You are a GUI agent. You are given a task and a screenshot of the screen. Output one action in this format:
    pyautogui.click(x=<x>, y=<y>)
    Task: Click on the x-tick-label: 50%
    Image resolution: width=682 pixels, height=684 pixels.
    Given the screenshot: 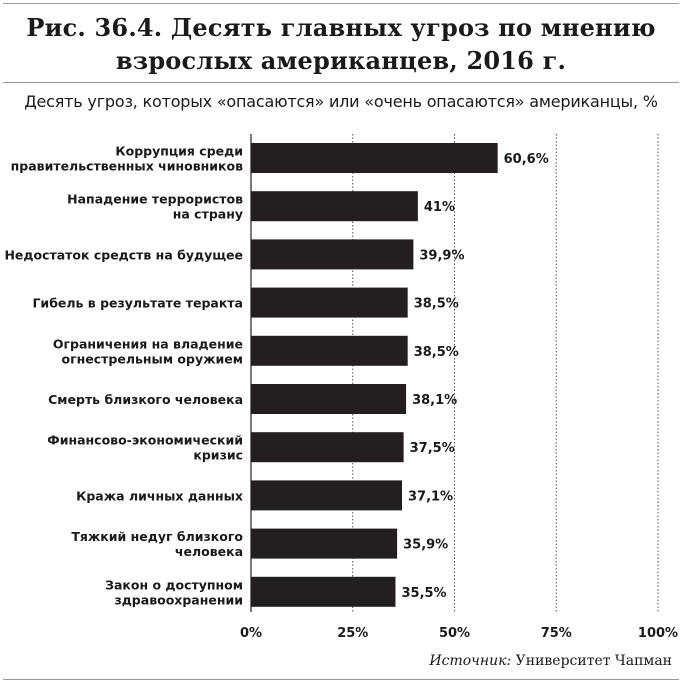 What is the action you would take?
    pyautogui.click(x=454, y=633)
    